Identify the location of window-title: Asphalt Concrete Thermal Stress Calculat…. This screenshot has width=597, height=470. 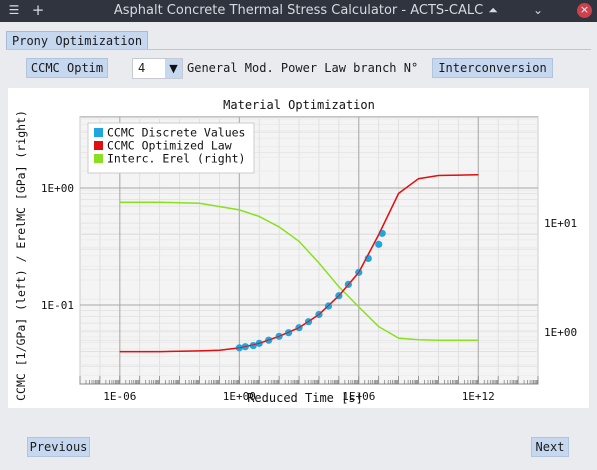
(298, 10).